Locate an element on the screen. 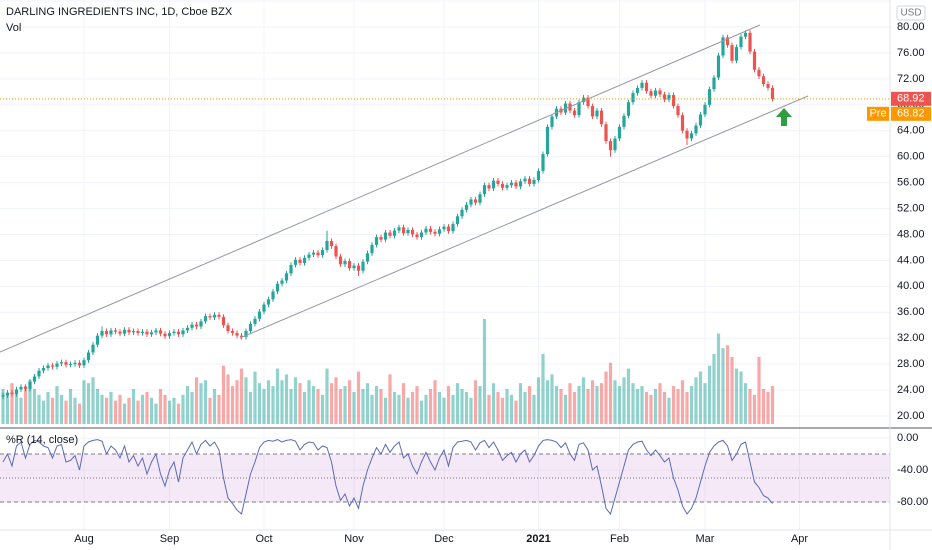  x-tick-label: Nov is located at coordinates (354, 539).